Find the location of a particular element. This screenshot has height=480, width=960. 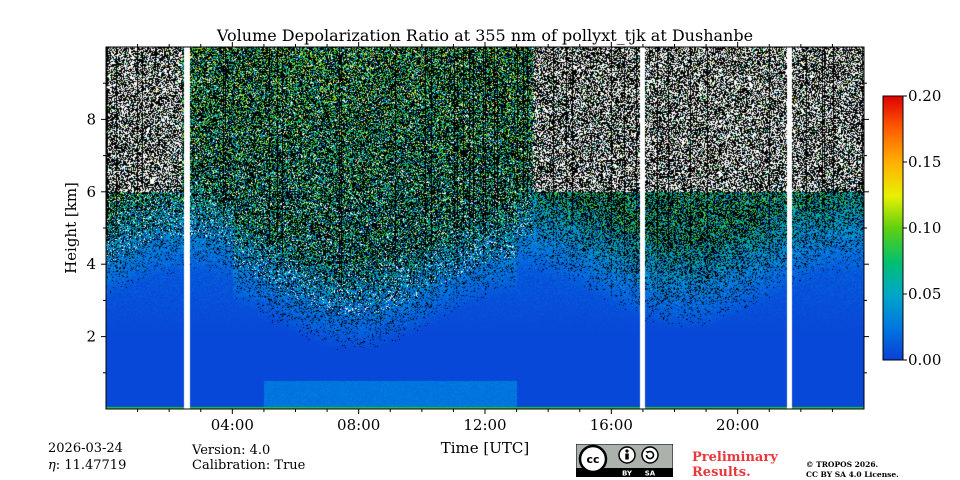

footer-calibration: Calibration: True is located at coordinates (248, 465).